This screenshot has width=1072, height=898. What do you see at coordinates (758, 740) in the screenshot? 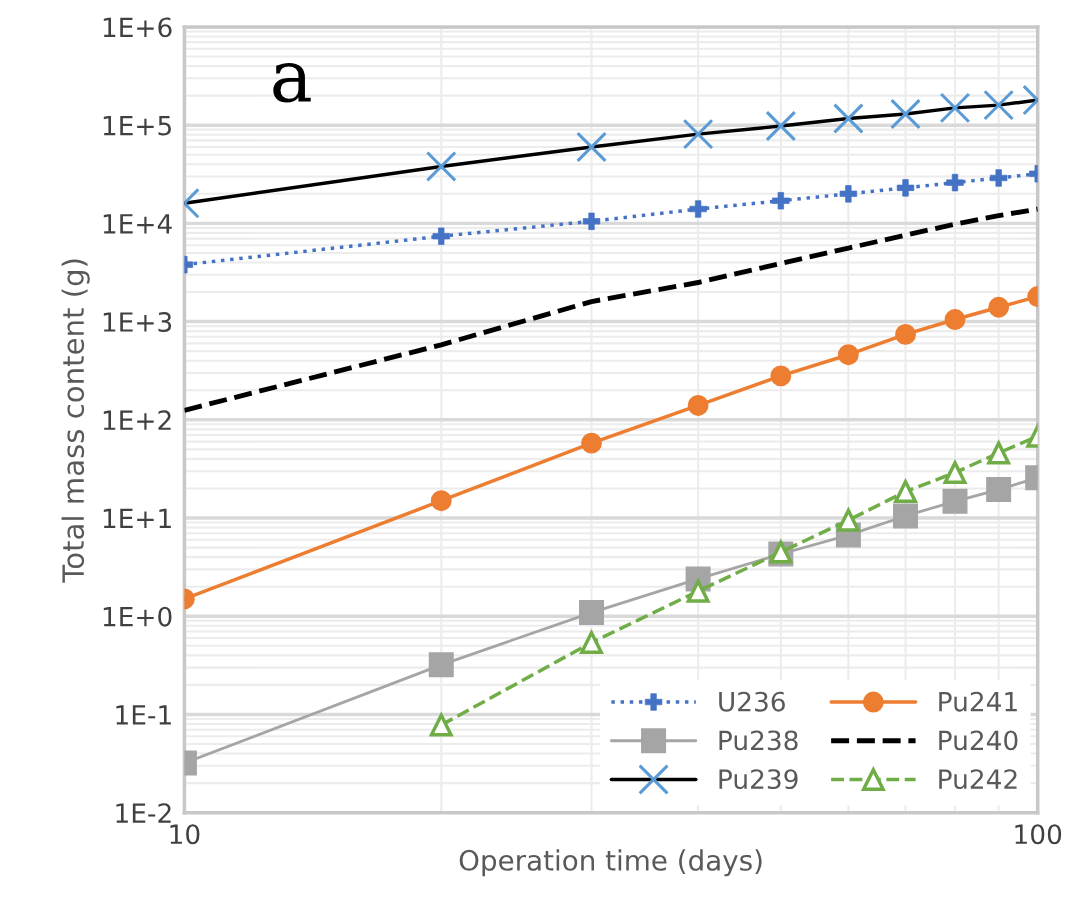
I see `legend-label: Pu238` at bounding box center [758, 740].